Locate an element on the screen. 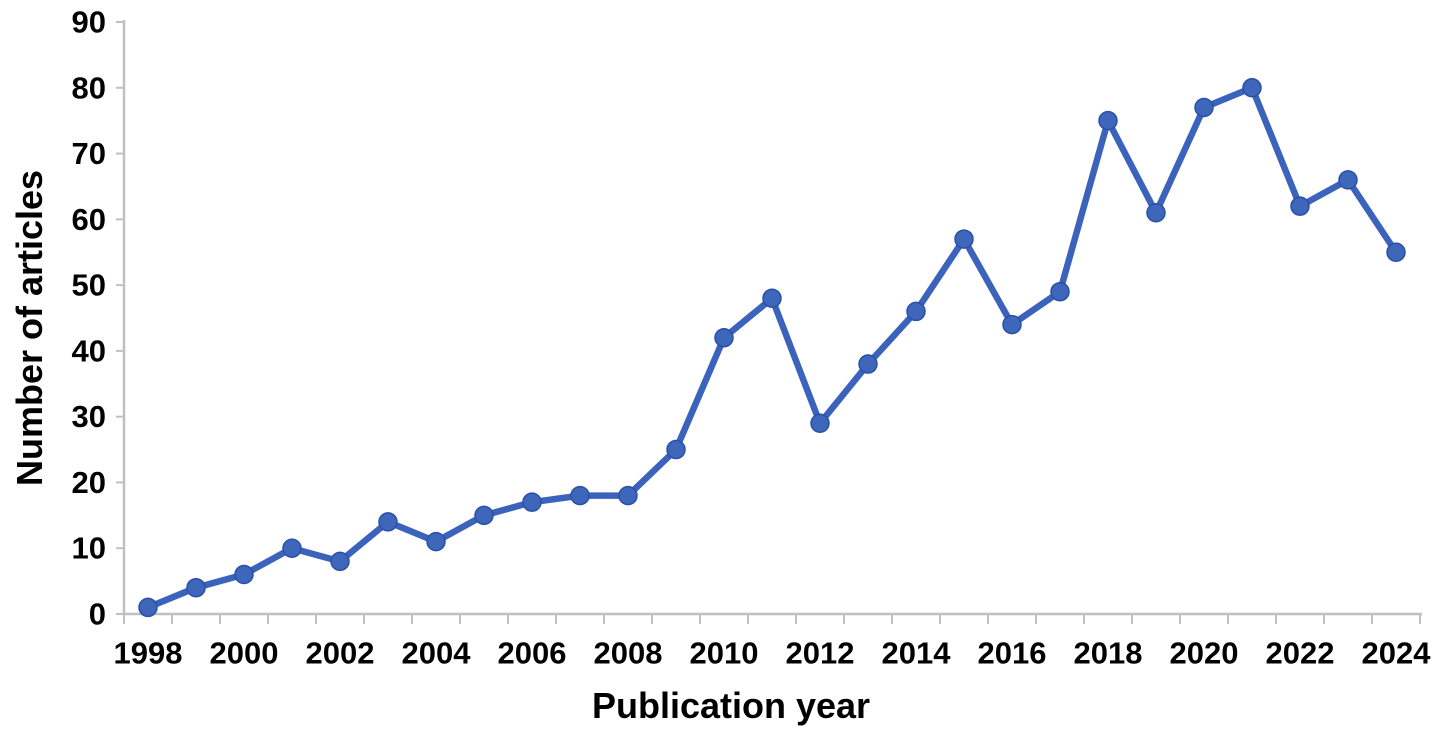  y-tick-label: 60 is located at coordinates (89, 219).